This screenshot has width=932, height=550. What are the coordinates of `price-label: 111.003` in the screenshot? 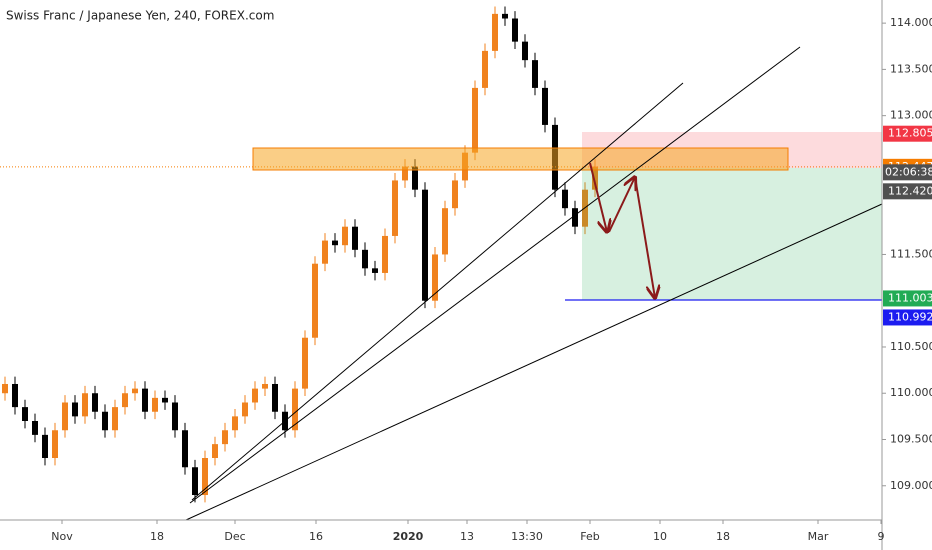 It's located at (910, 297).